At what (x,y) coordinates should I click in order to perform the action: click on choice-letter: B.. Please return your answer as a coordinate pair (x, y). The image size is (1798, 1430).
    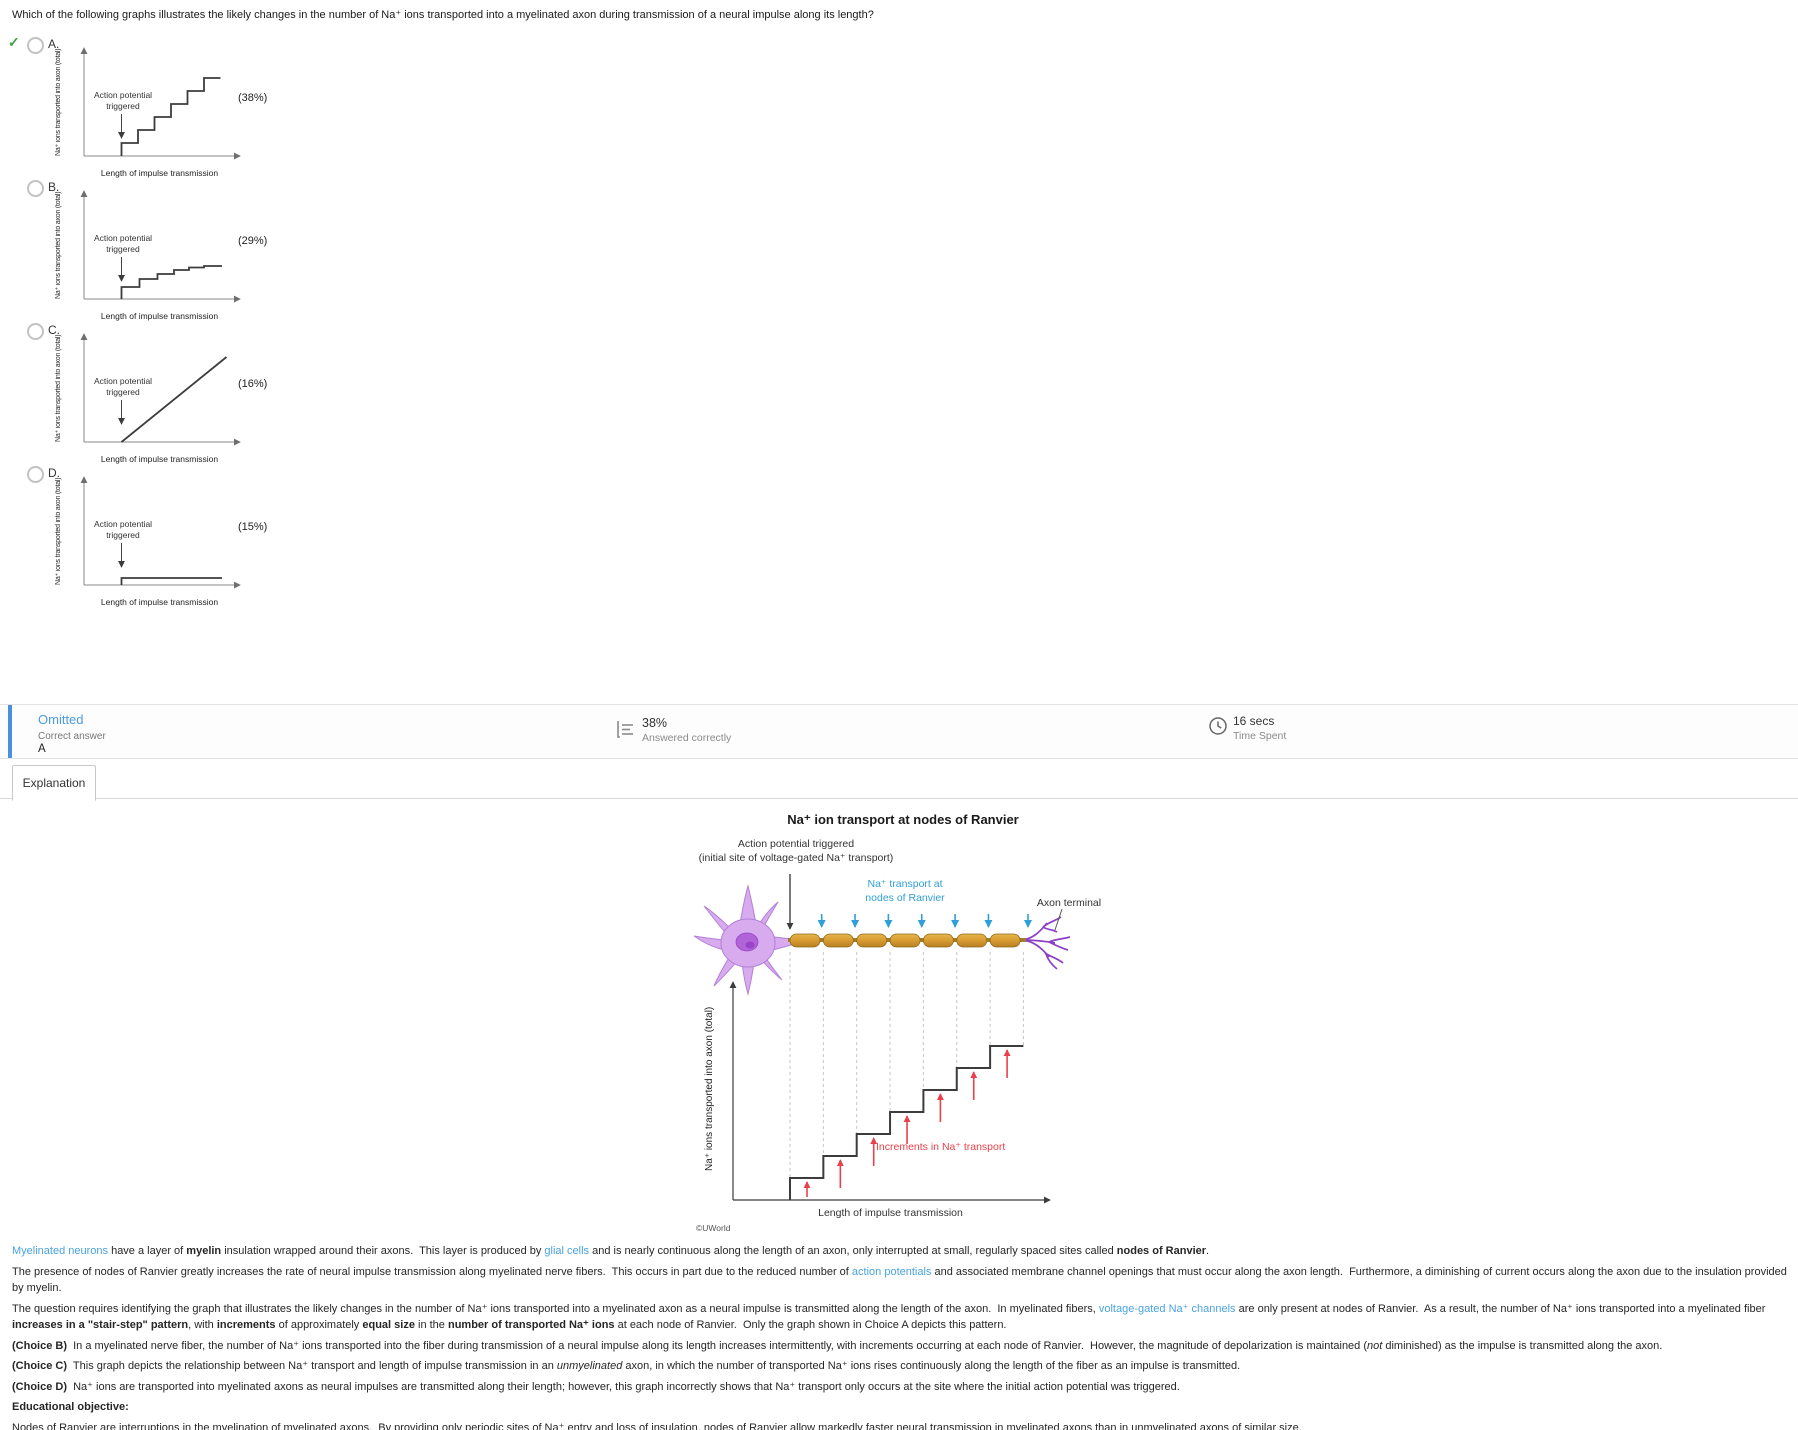
    Looking at the image, I should click on (54, 187).